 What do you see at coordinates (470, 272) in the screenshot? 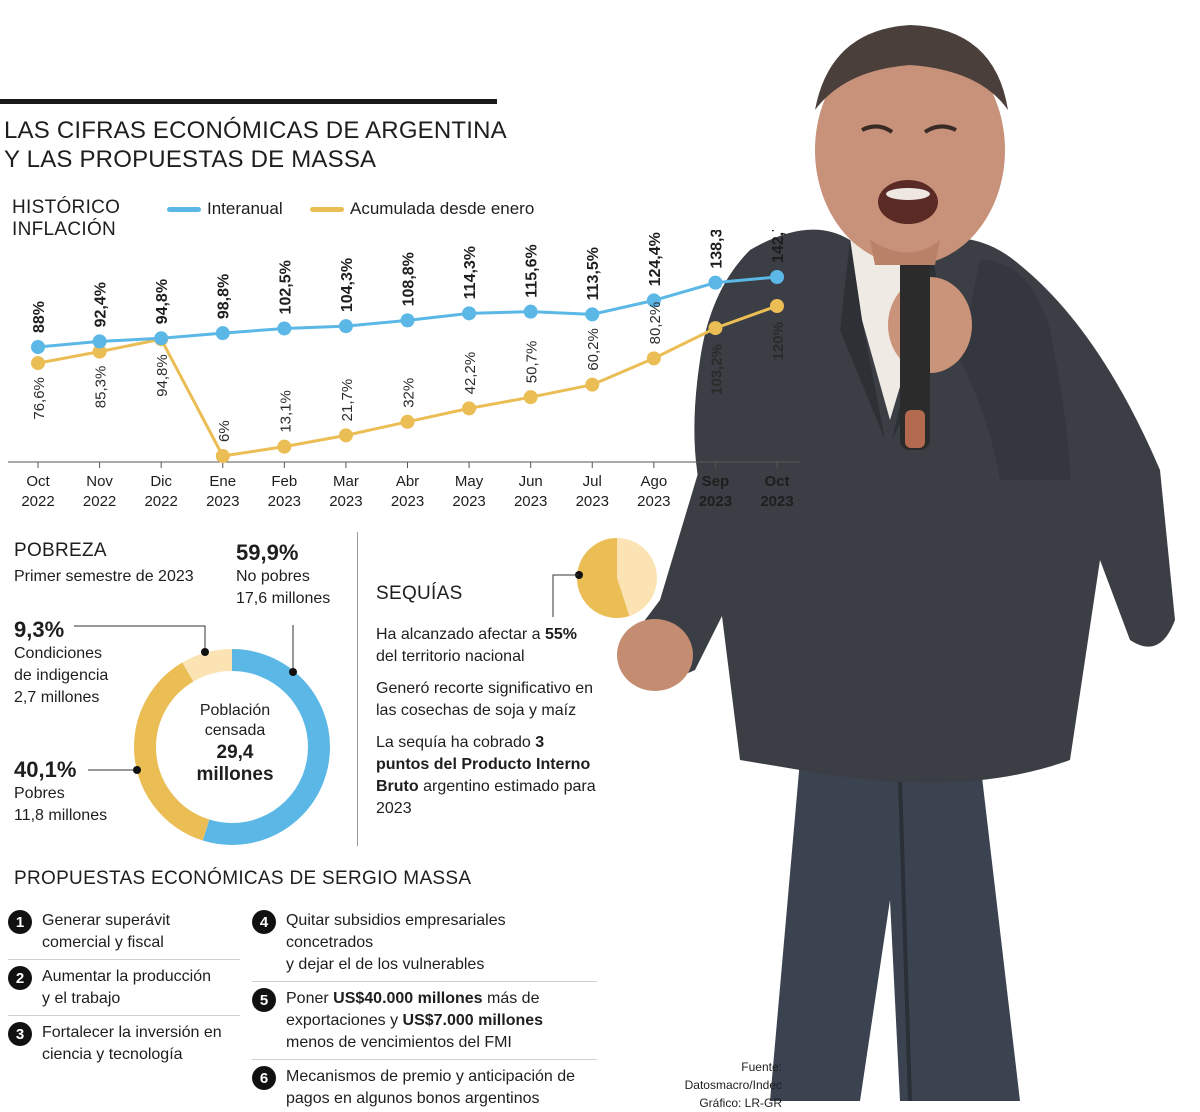
I see `data-label-interanual: 114,3%` at bounding box center [470, 272].